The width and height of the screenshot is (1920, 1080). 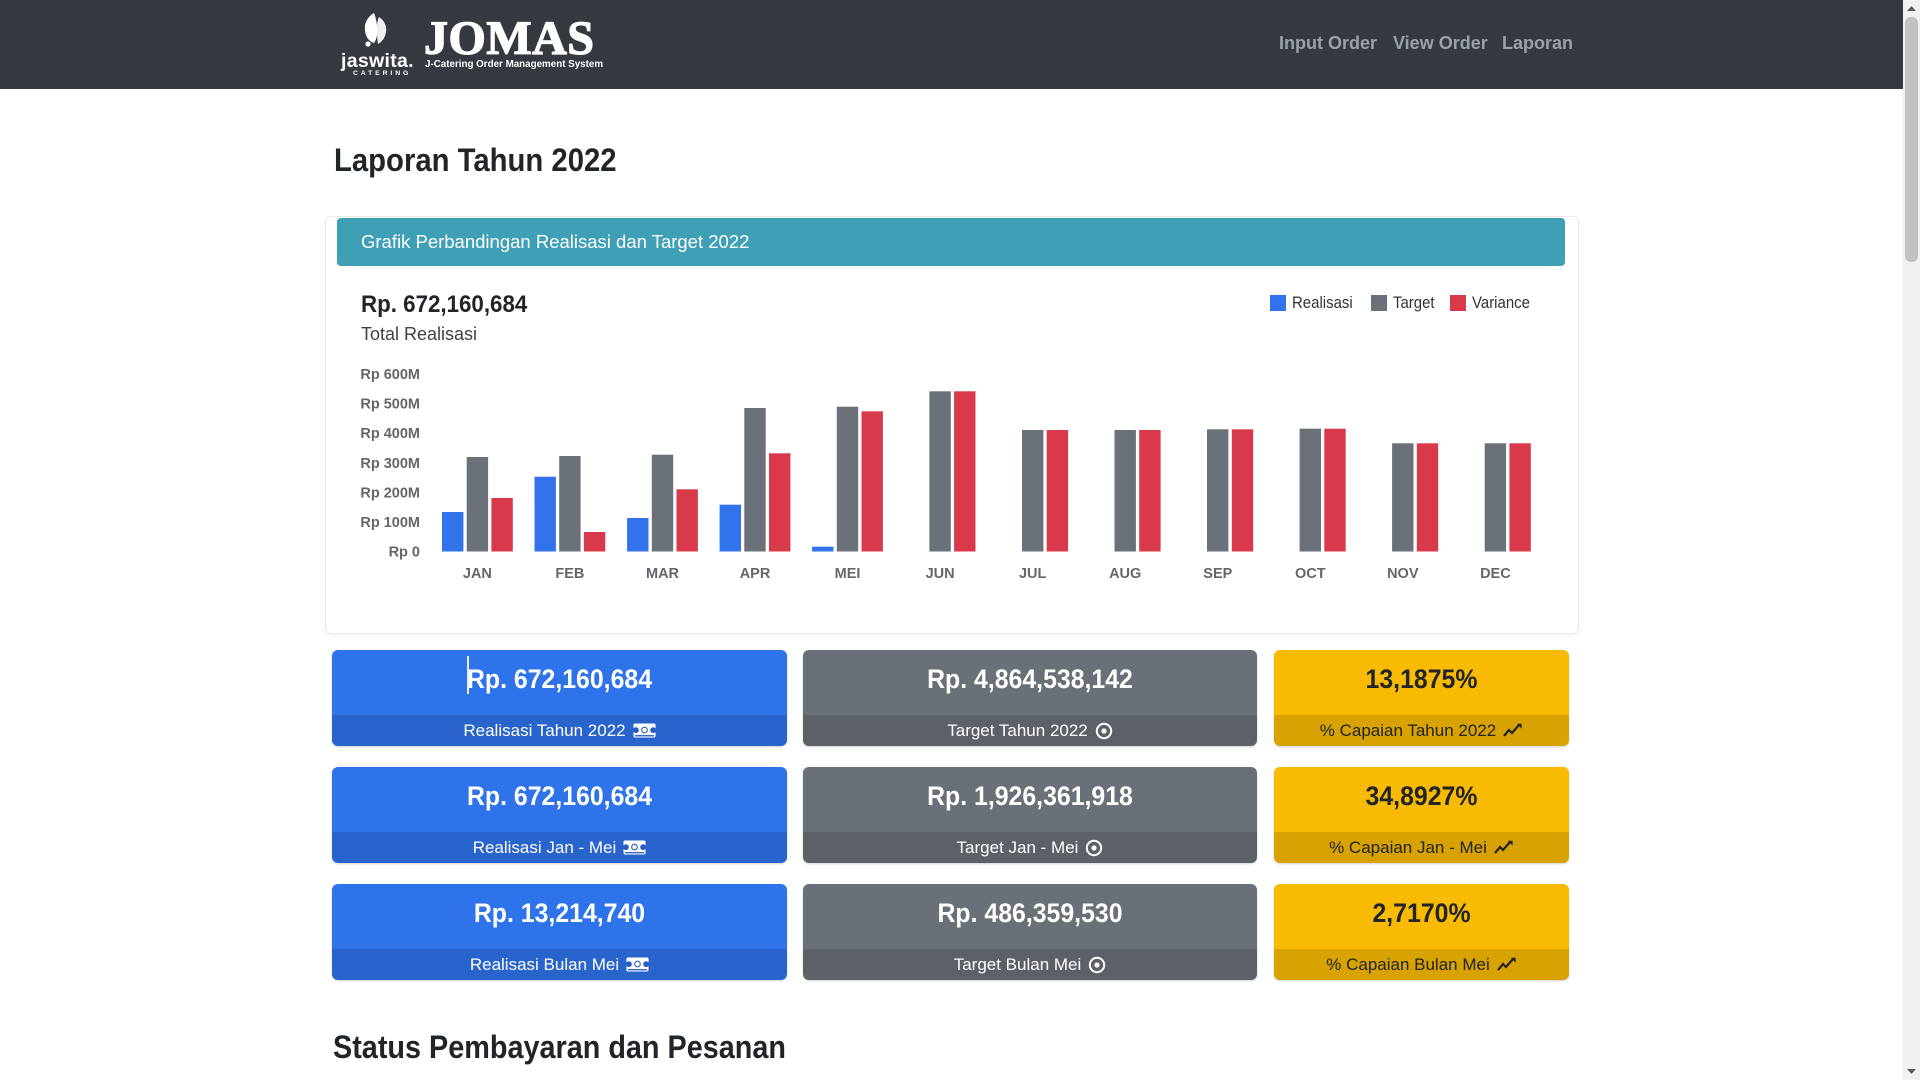 What do you see at coordinates (848, 574) in the screenshot?
I see `svg-text: MEI` at bounding box center [848, 574].